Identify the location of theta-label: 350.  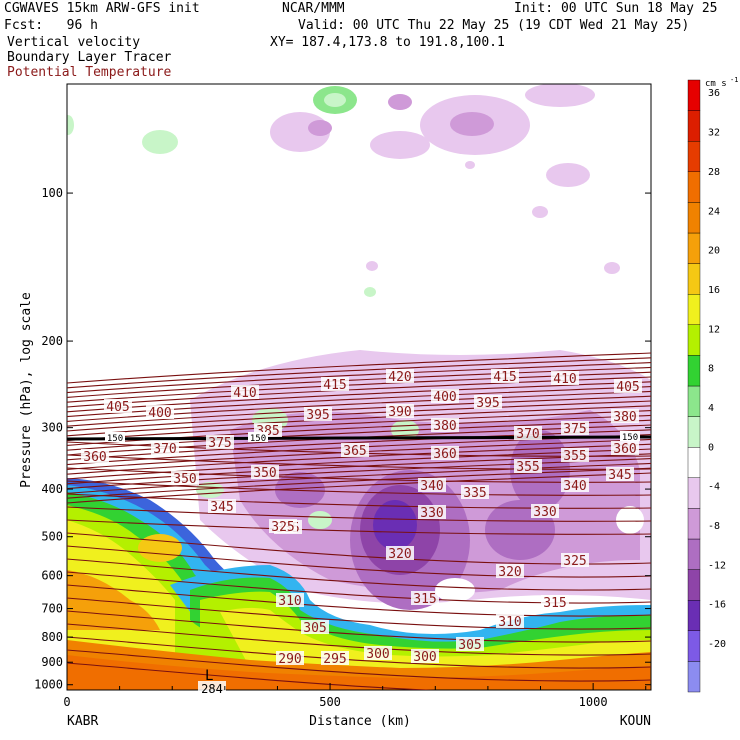
(185, 479).